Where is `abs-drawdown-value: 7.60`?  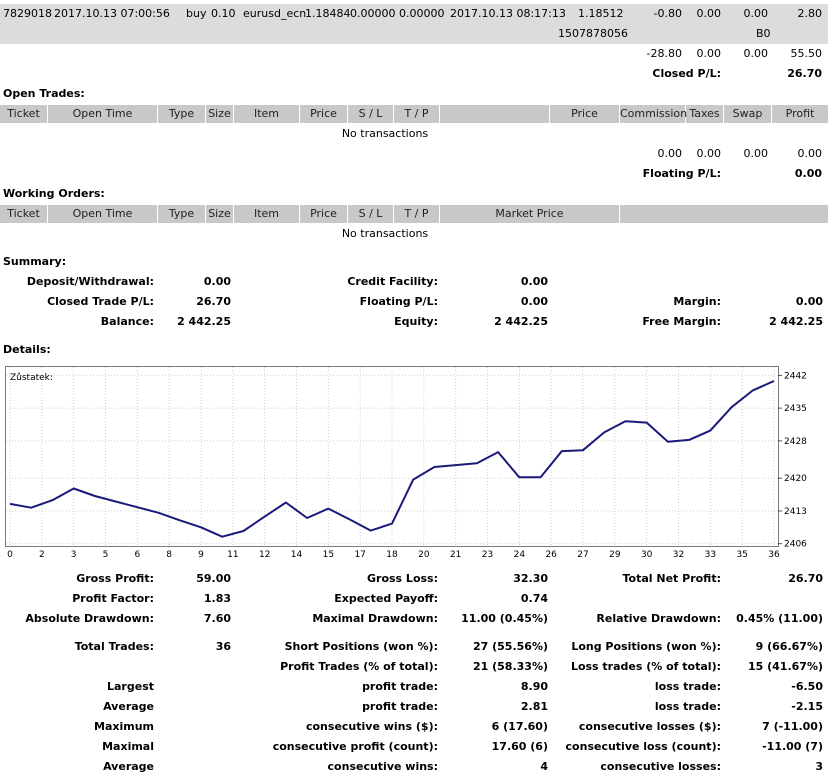 abs-drawdown-value: 7.60 is located at coordinates (217, 618).